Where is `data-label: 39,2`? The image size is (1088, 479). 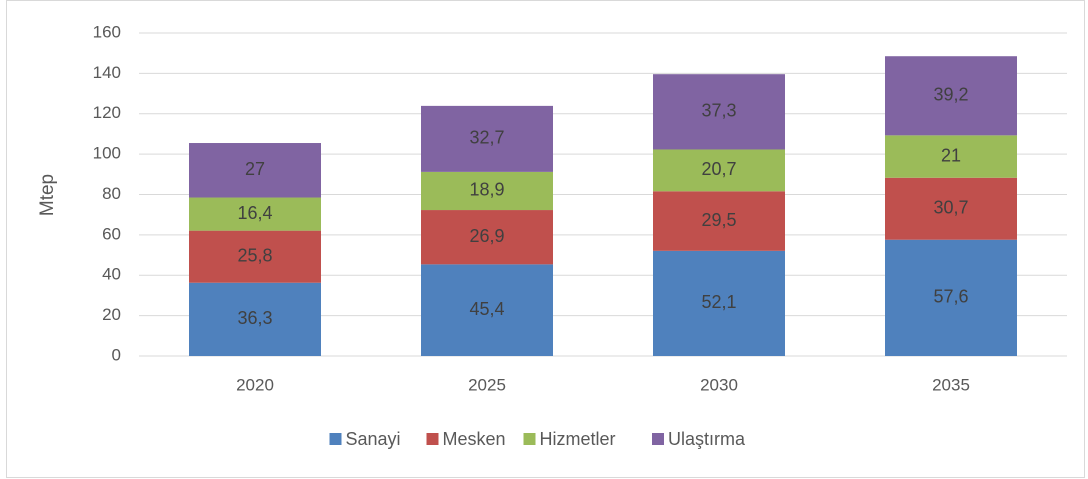
data-label: 39,2 is located at coordinates (950, 95).